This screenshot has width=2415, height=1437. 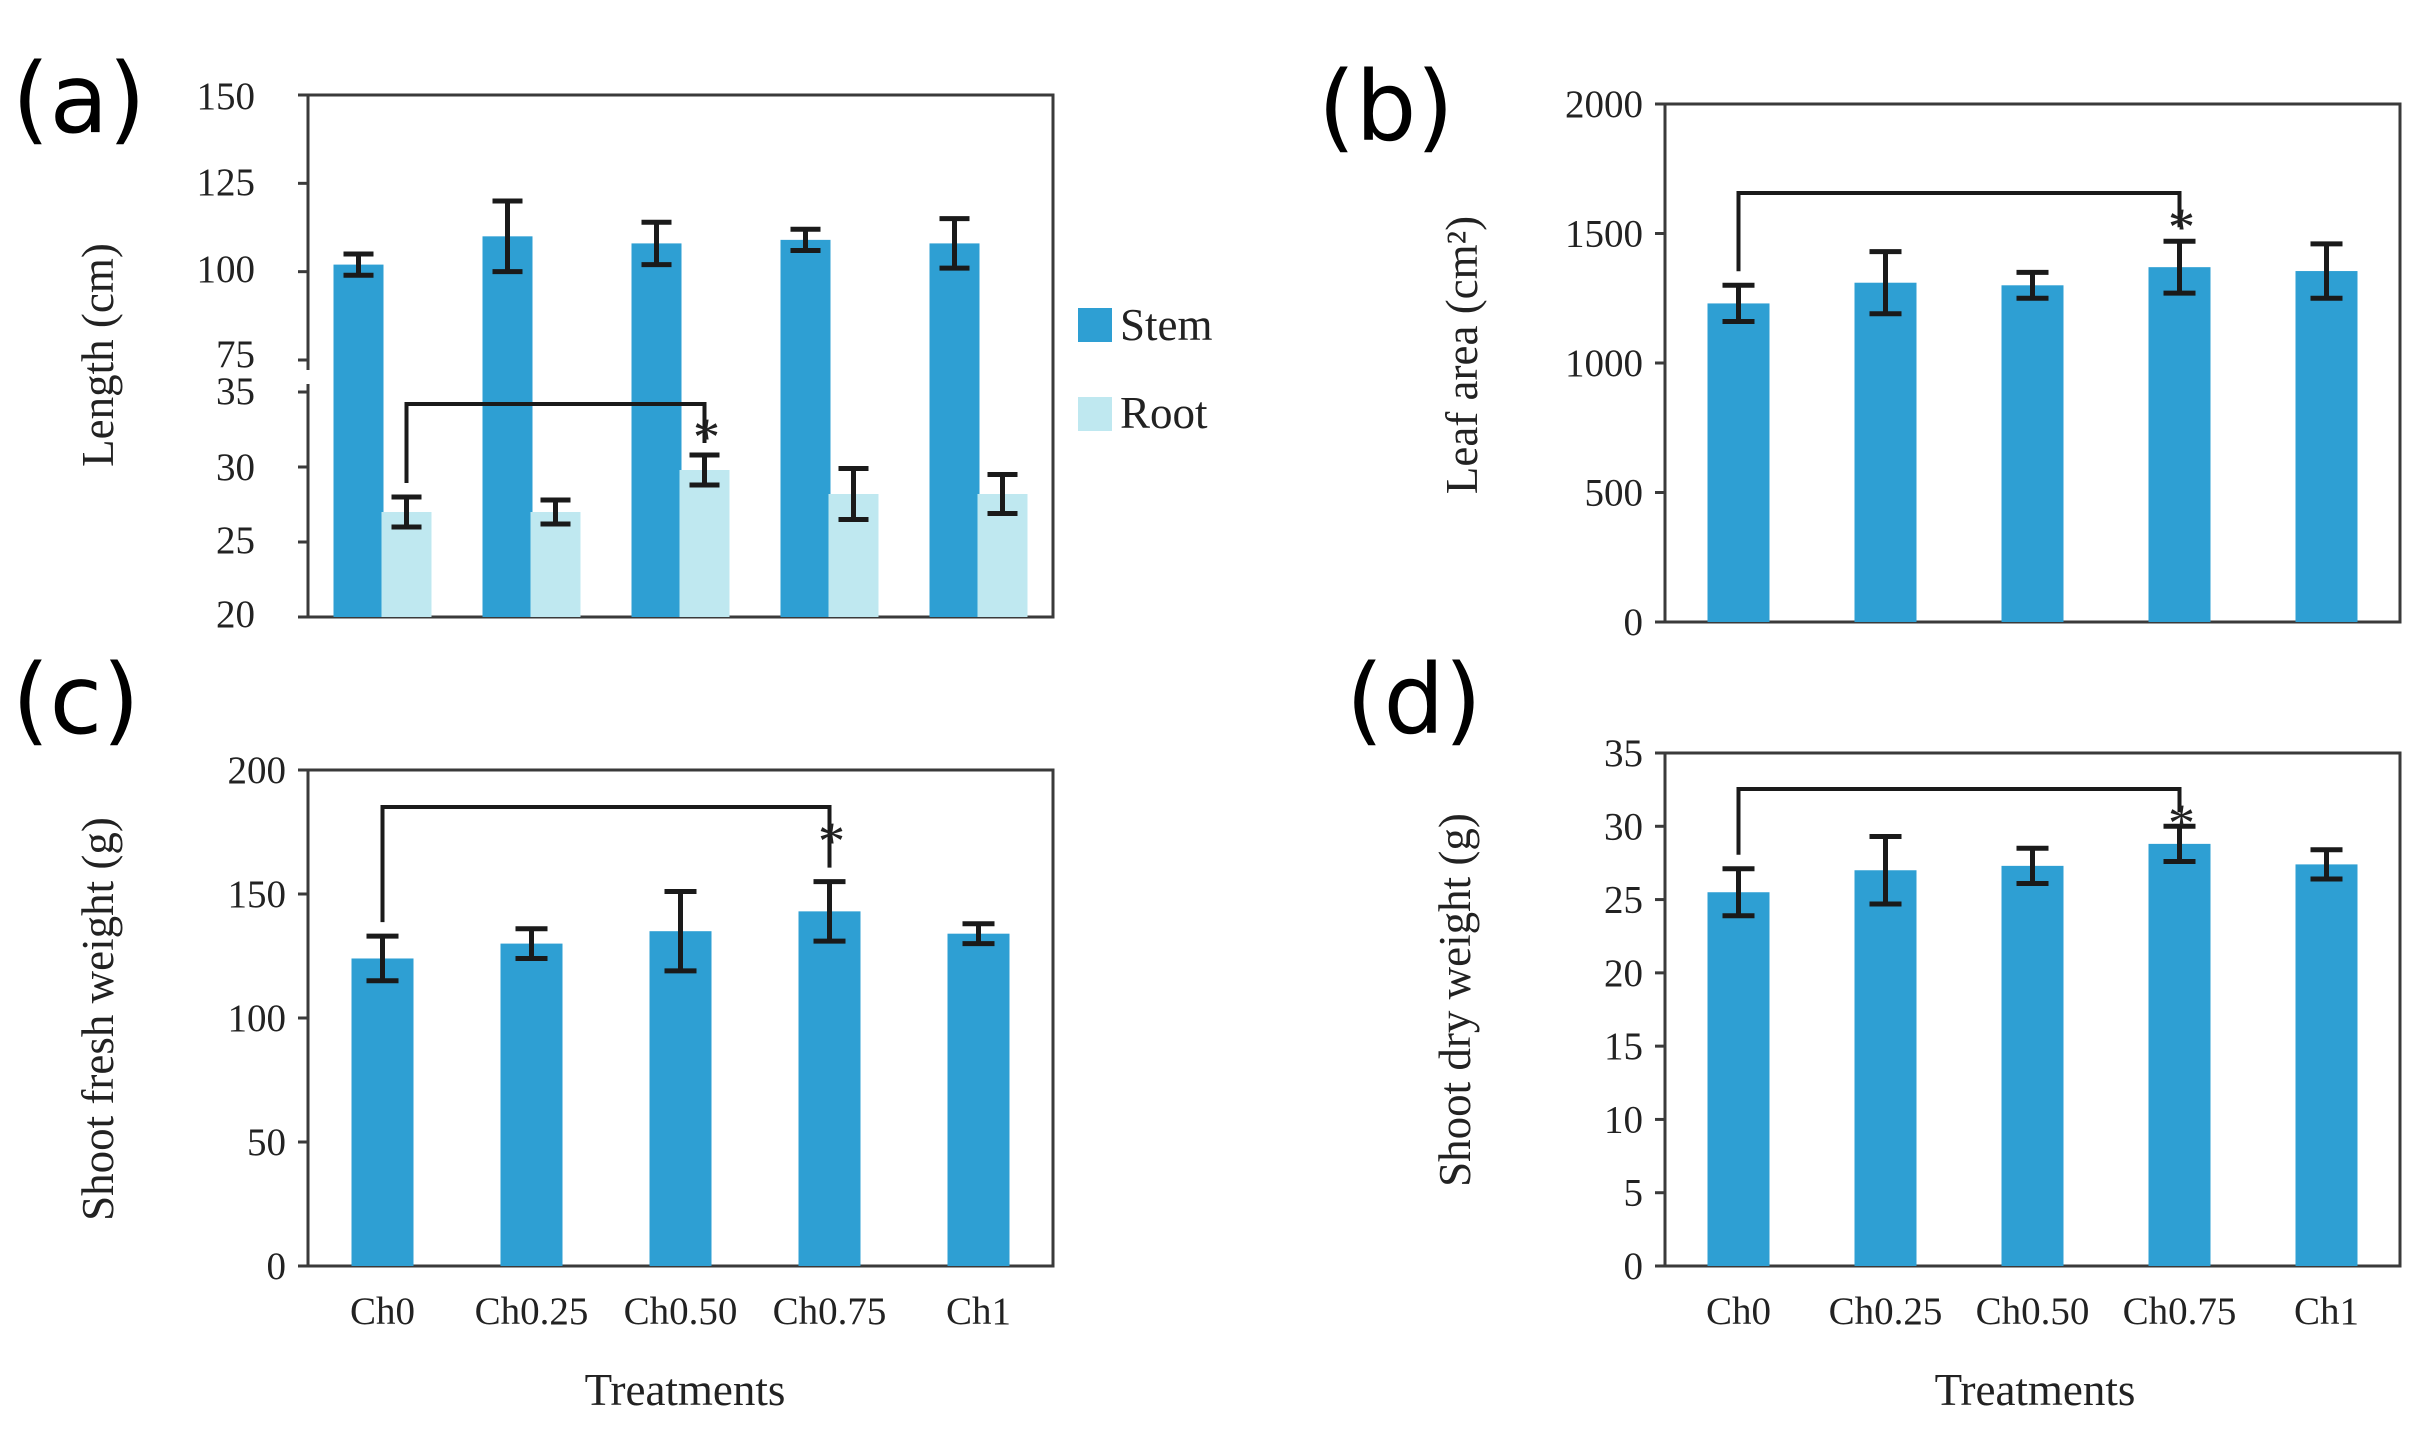 I want to click on y-tick-label: 75, so click(x=235, y=354).